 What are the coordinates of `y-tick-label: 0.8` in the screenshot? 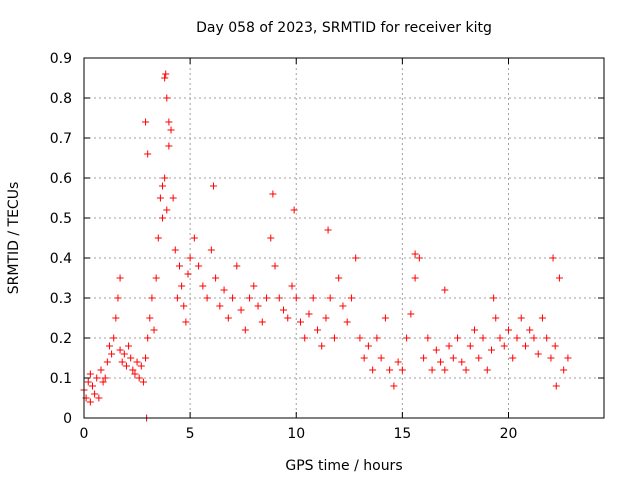 It's located at (61, 99).